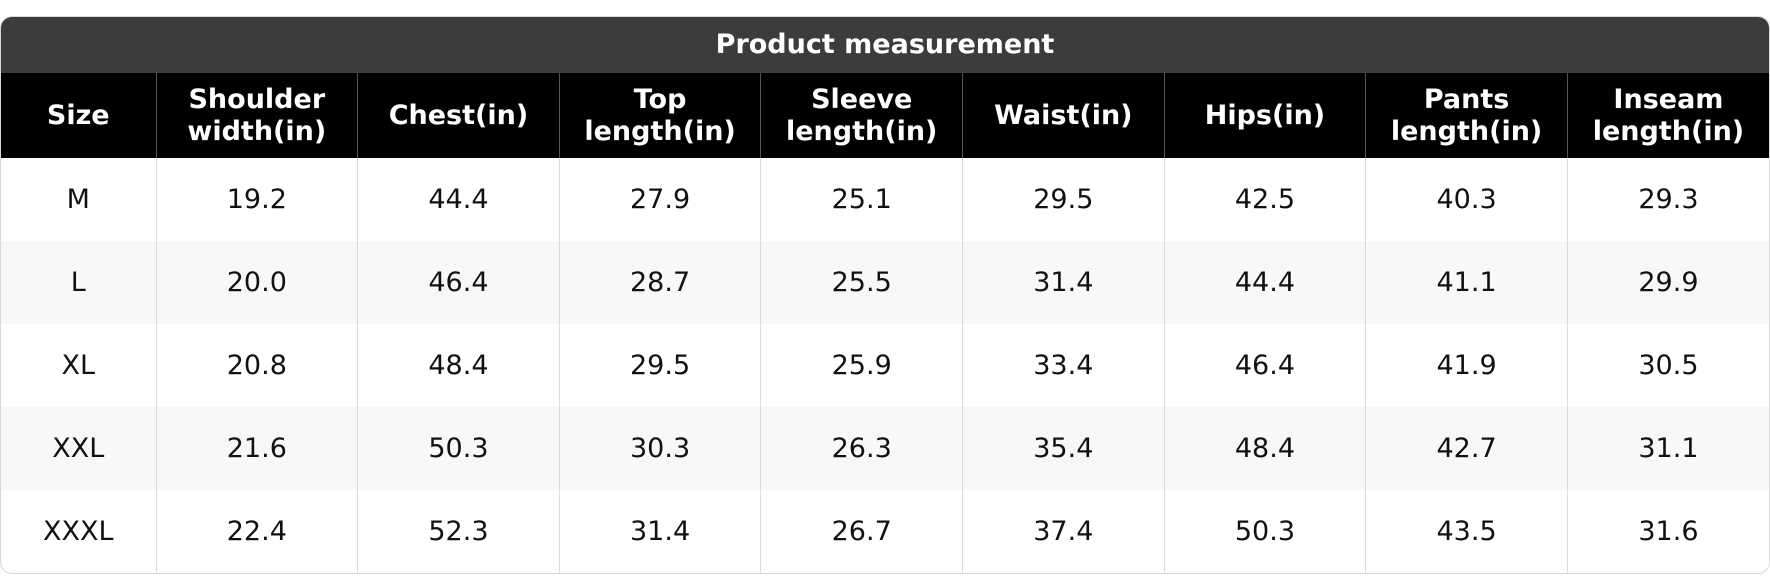  I want to click on table-cell: 25.9, so click(861, 365).